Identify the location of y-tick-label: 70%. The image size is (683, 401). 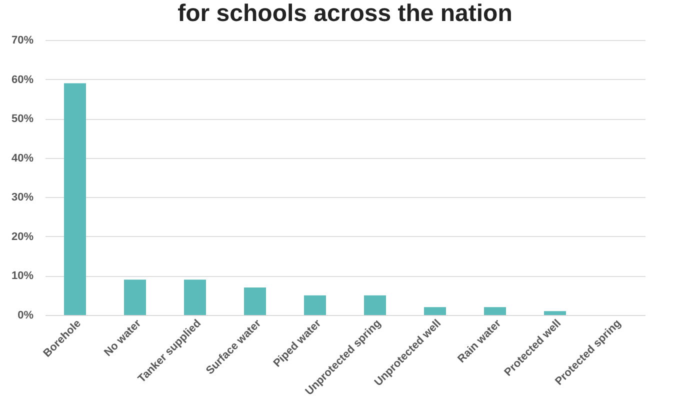
(22, 40).